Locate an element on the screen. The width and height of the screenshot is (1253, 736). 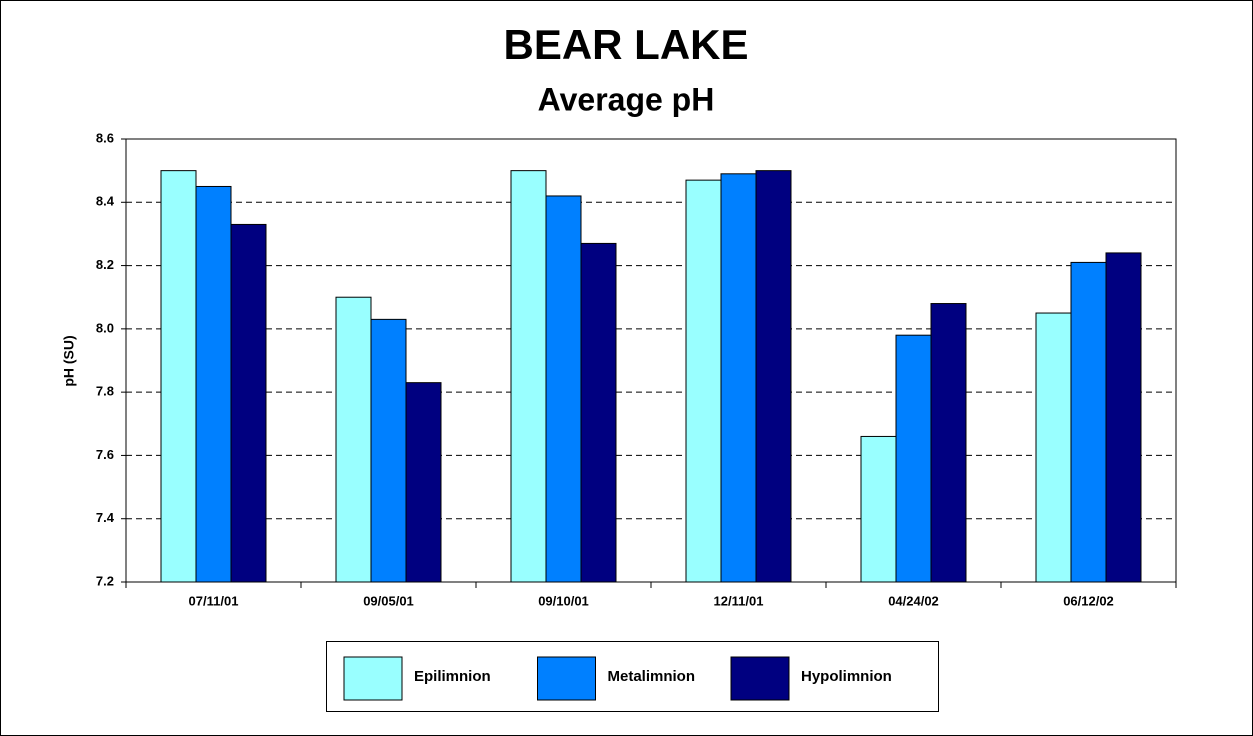
chart-subtitle: Average pH is located at coordinates (626, 99).